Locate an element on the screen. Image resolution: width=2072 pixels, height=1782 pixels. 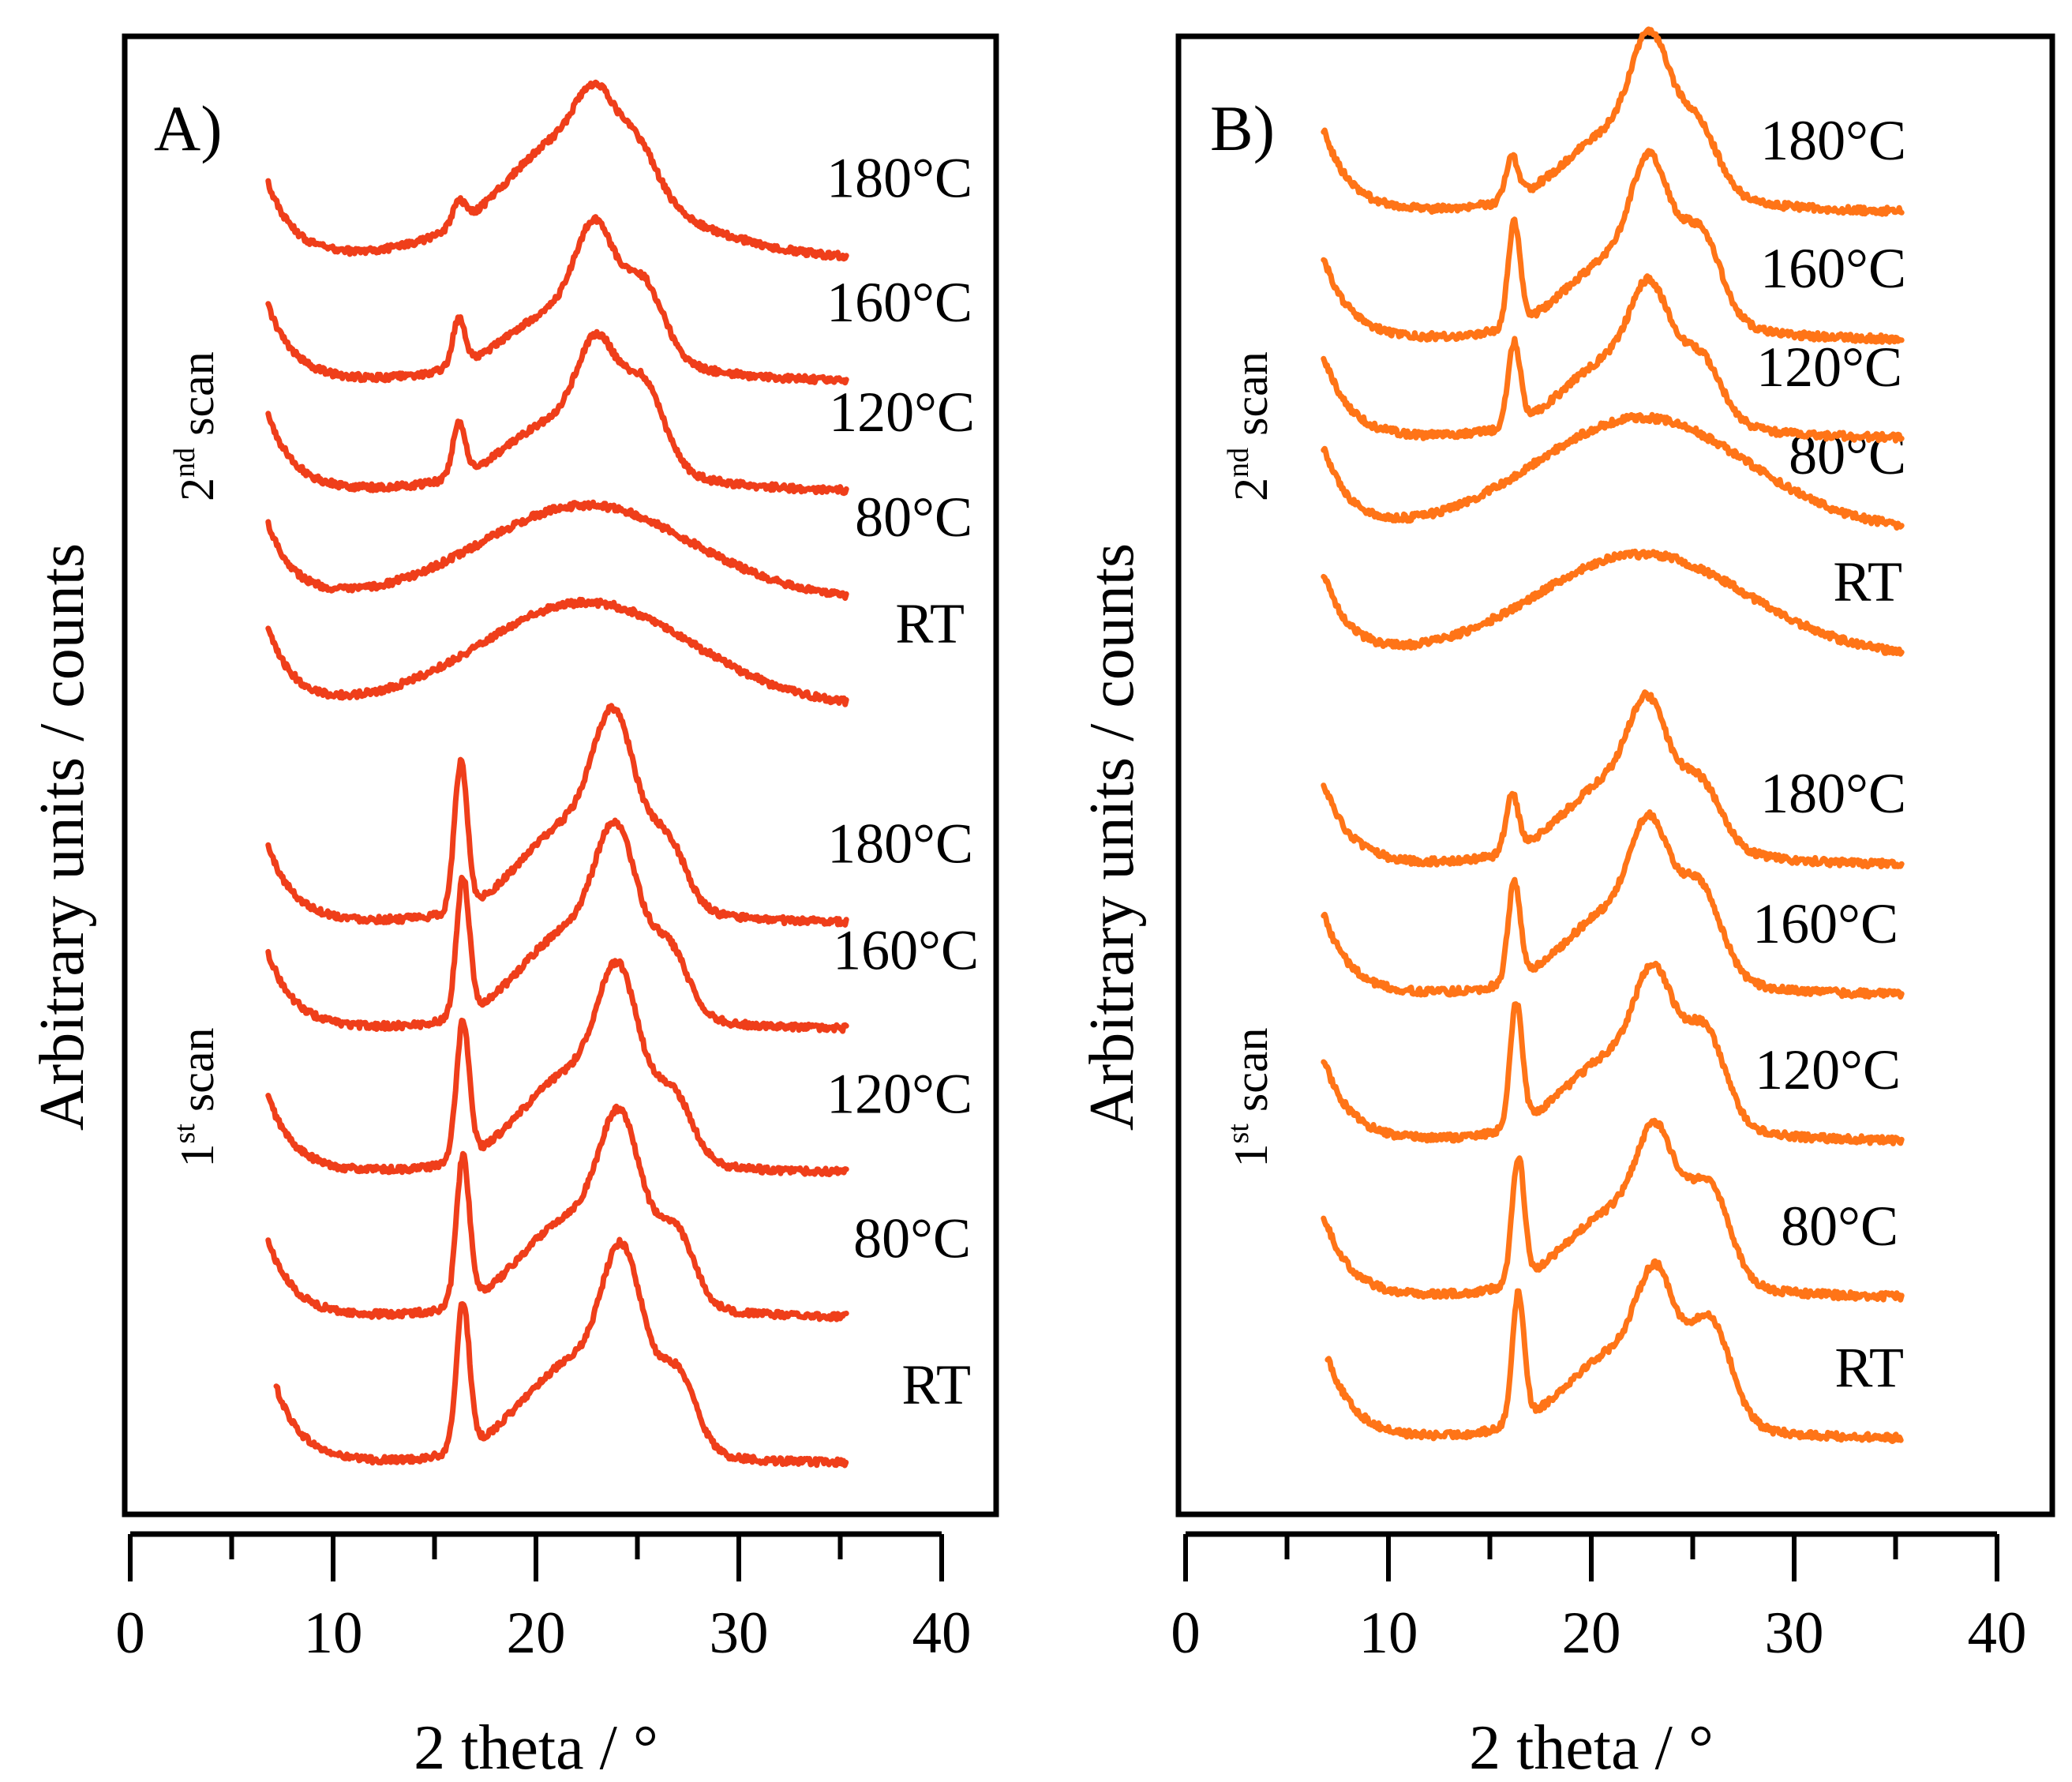
panel-label: B) is located at coordinates (1242, 128).